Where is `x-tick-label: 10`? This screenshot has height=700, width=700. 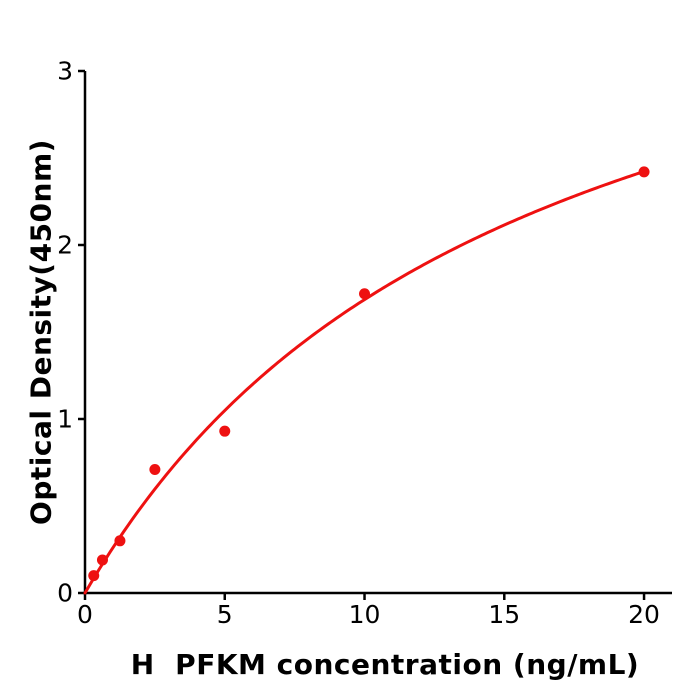 x-tick-label: 10 is located at coordinates (365, 614).